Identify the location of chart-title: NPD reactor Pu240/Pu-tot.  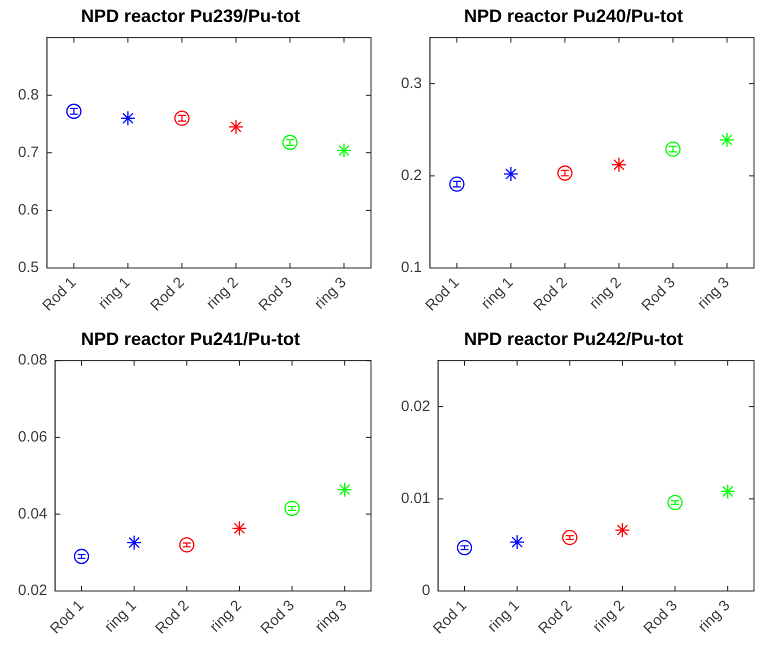
(574, 16).